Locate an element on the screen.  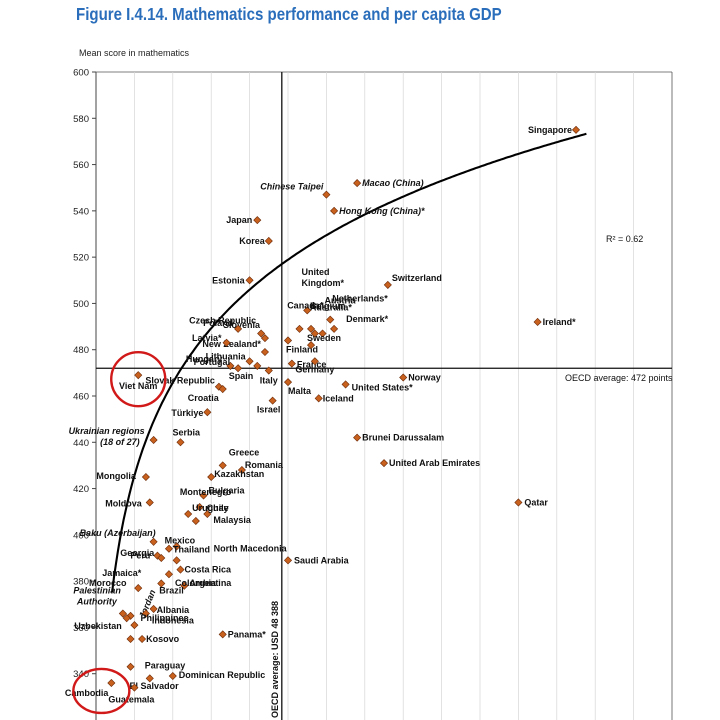
data-label-moldova: Moldova is located at coordinates (123, 503).